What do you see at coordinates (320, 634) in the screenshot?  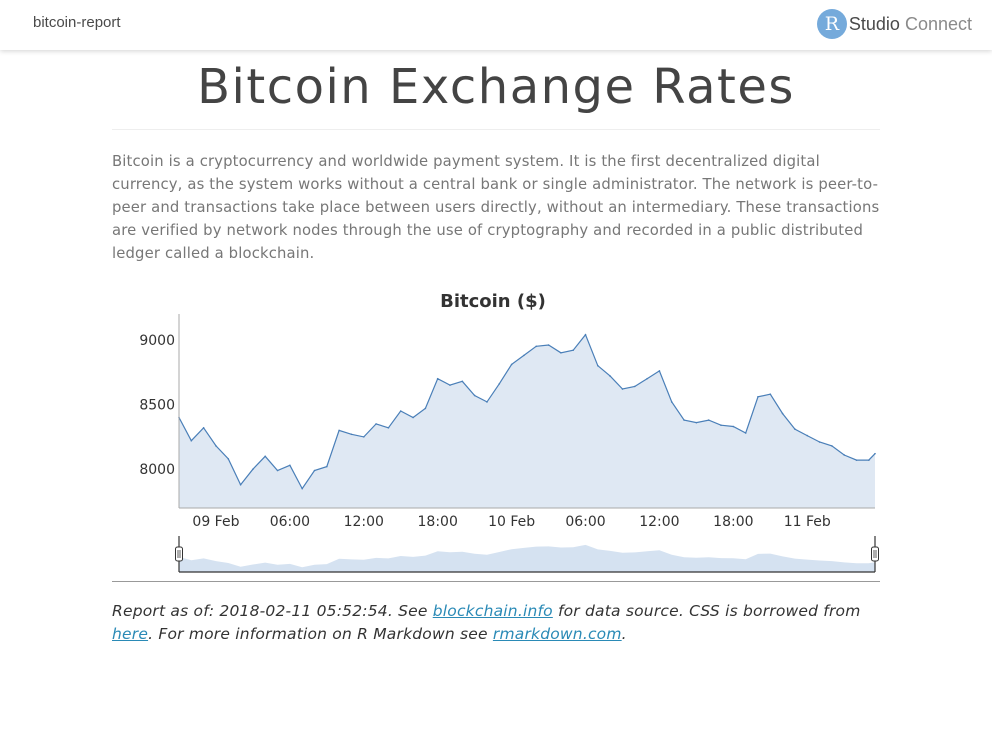 I see `footer-text-part3: . For more information on R Markdown see` at bounding box center [320, 634].